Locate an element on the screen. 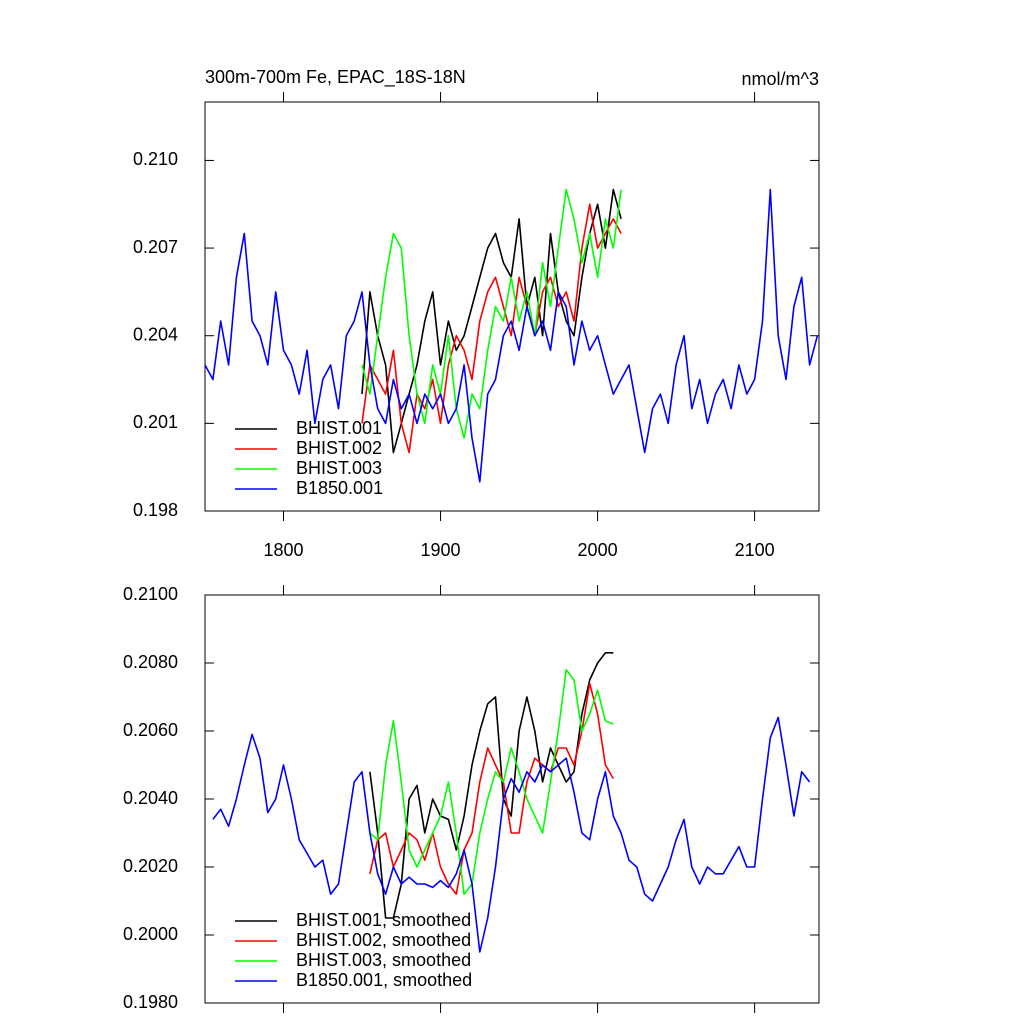 This screenshot has width=1024, height=1024. x-tick-label: 1800 is located at coordinates (283, 550).